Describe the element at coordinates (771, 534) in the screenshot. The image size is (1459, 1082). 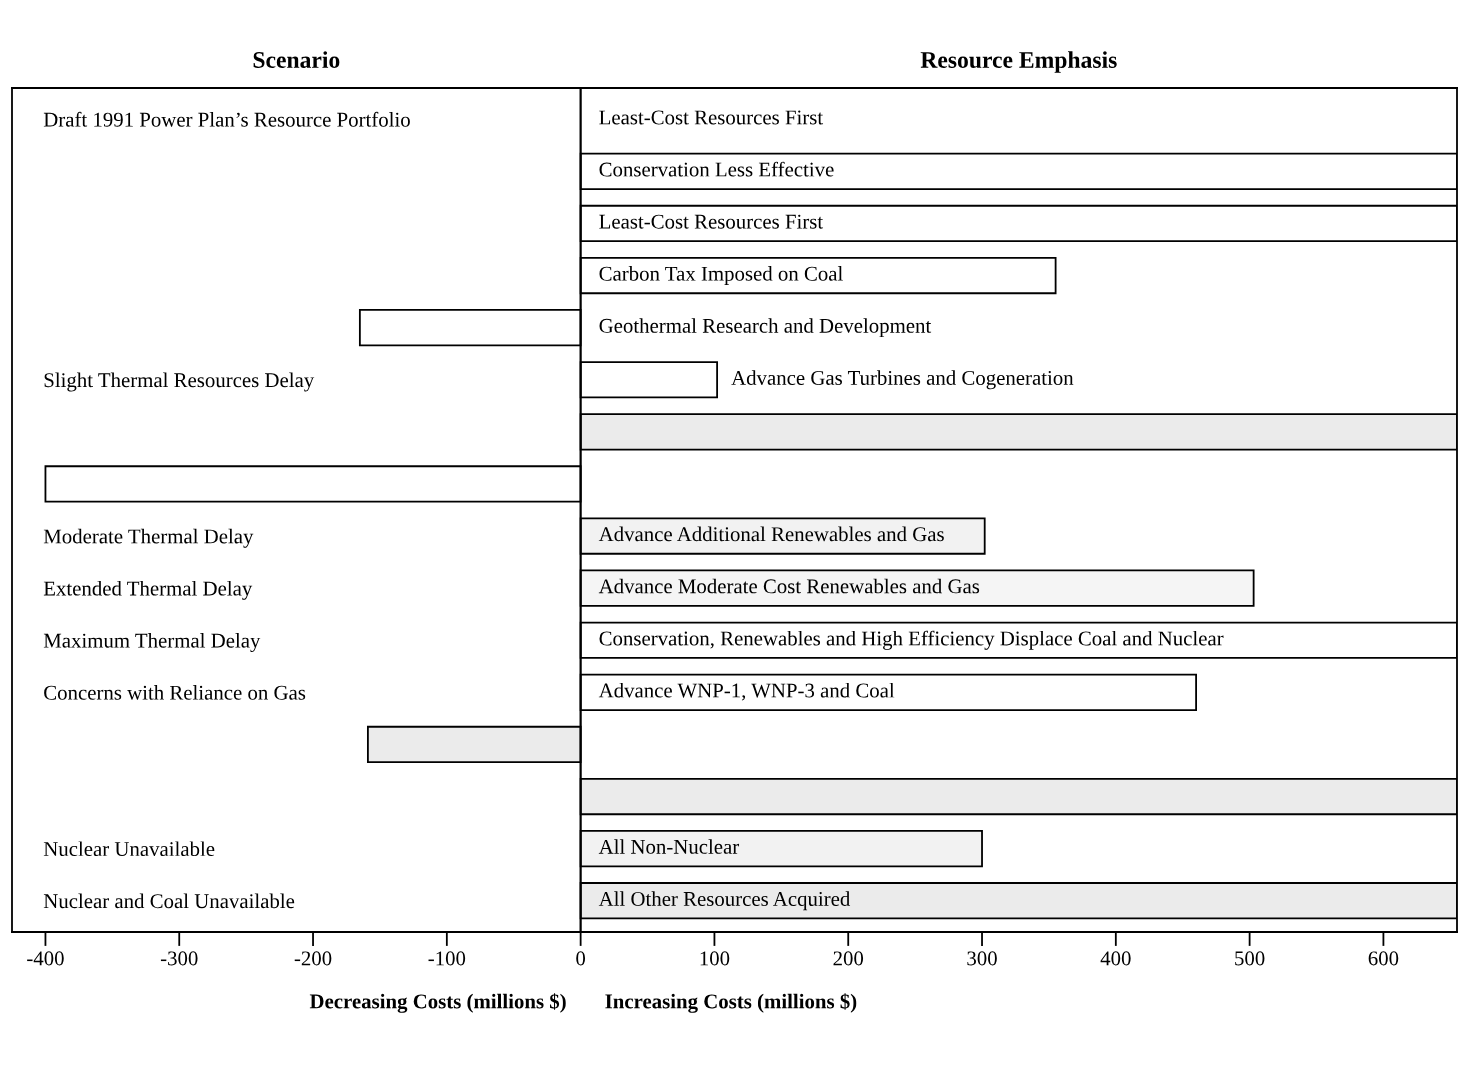
I see `data-label: Advance Additional Renewables and Gas` at that location.